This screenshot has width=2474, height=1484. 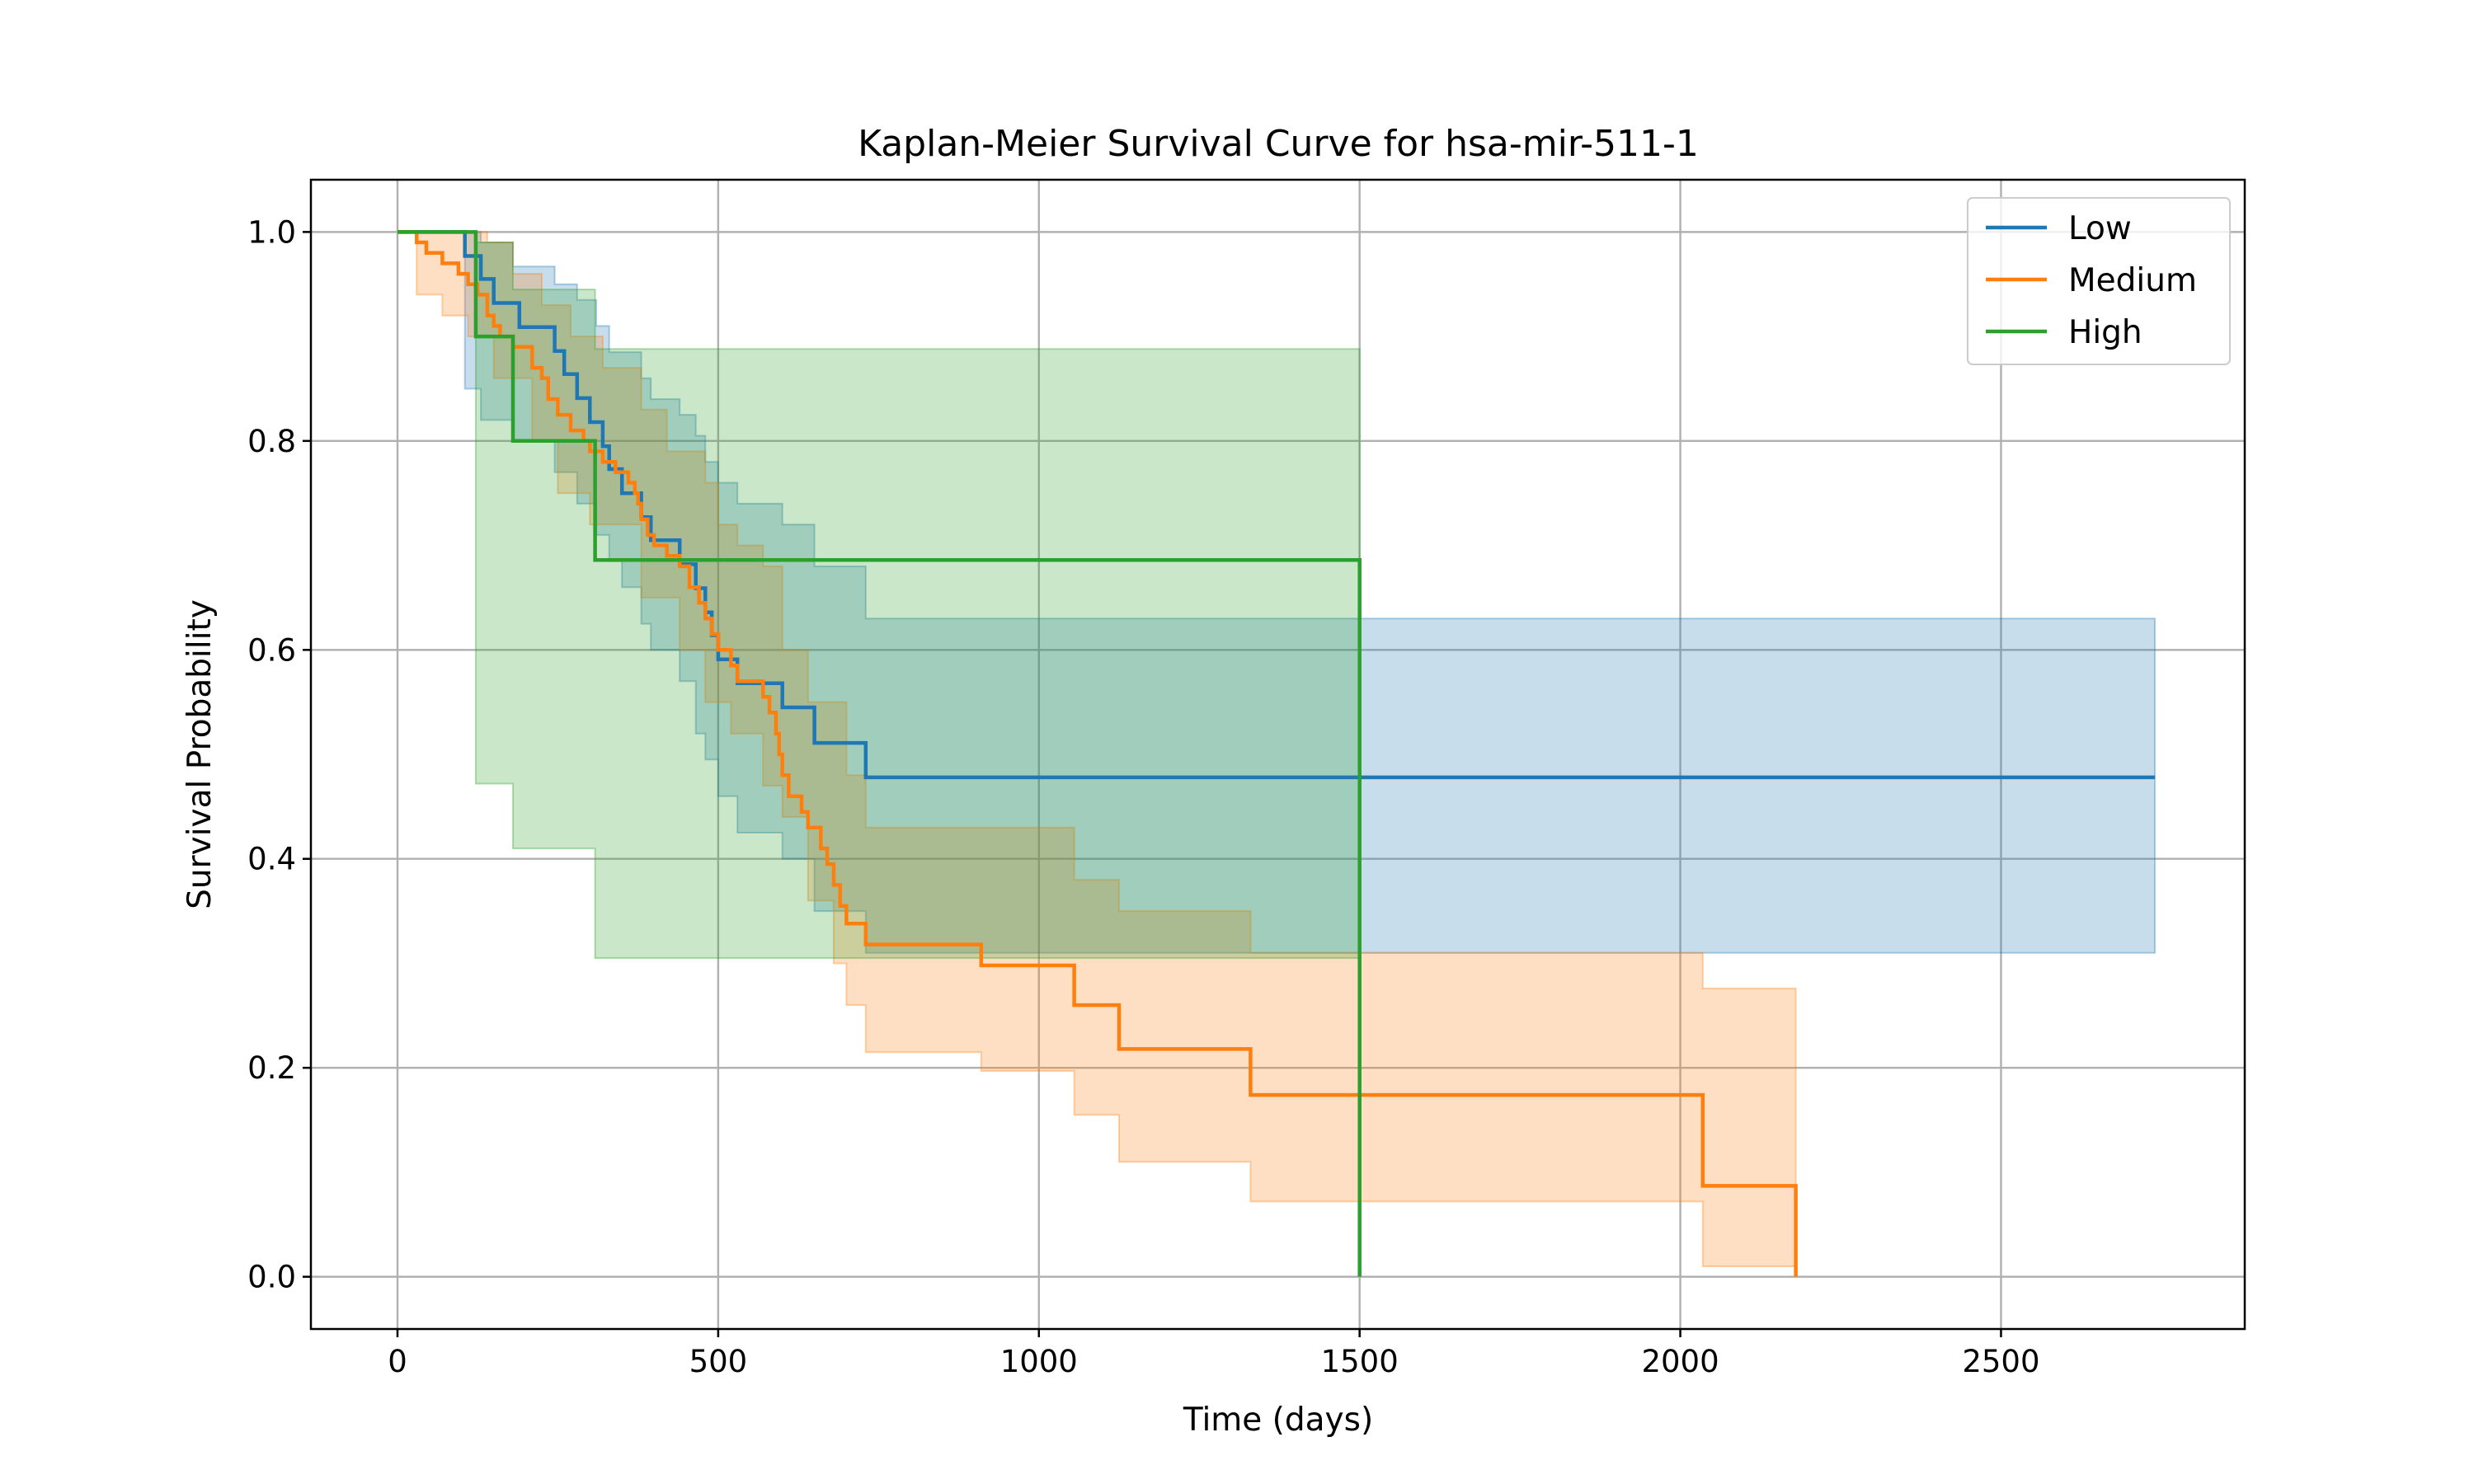 What do you see at coordinates (271, 860) in the screenshot?
I see `y-tick-label: 0.4` at bounding box center [271, 860].